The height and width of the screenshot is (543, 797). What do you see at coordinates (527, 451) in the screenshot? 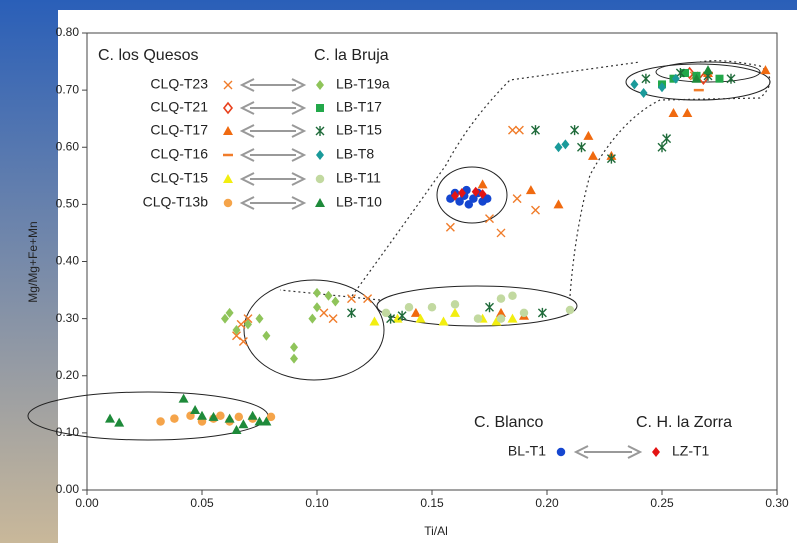
I see `legend-label: BL-T1` at bounding box center [527, 451].